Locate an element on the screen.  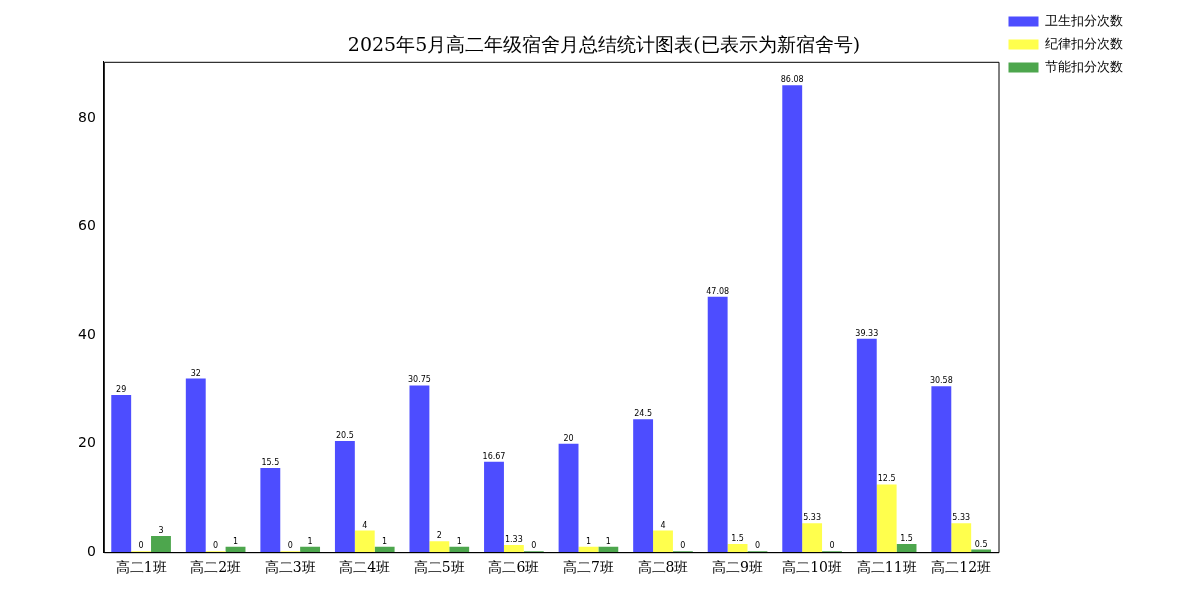
data-label: 24.5 is located at coordinates (643, 414).